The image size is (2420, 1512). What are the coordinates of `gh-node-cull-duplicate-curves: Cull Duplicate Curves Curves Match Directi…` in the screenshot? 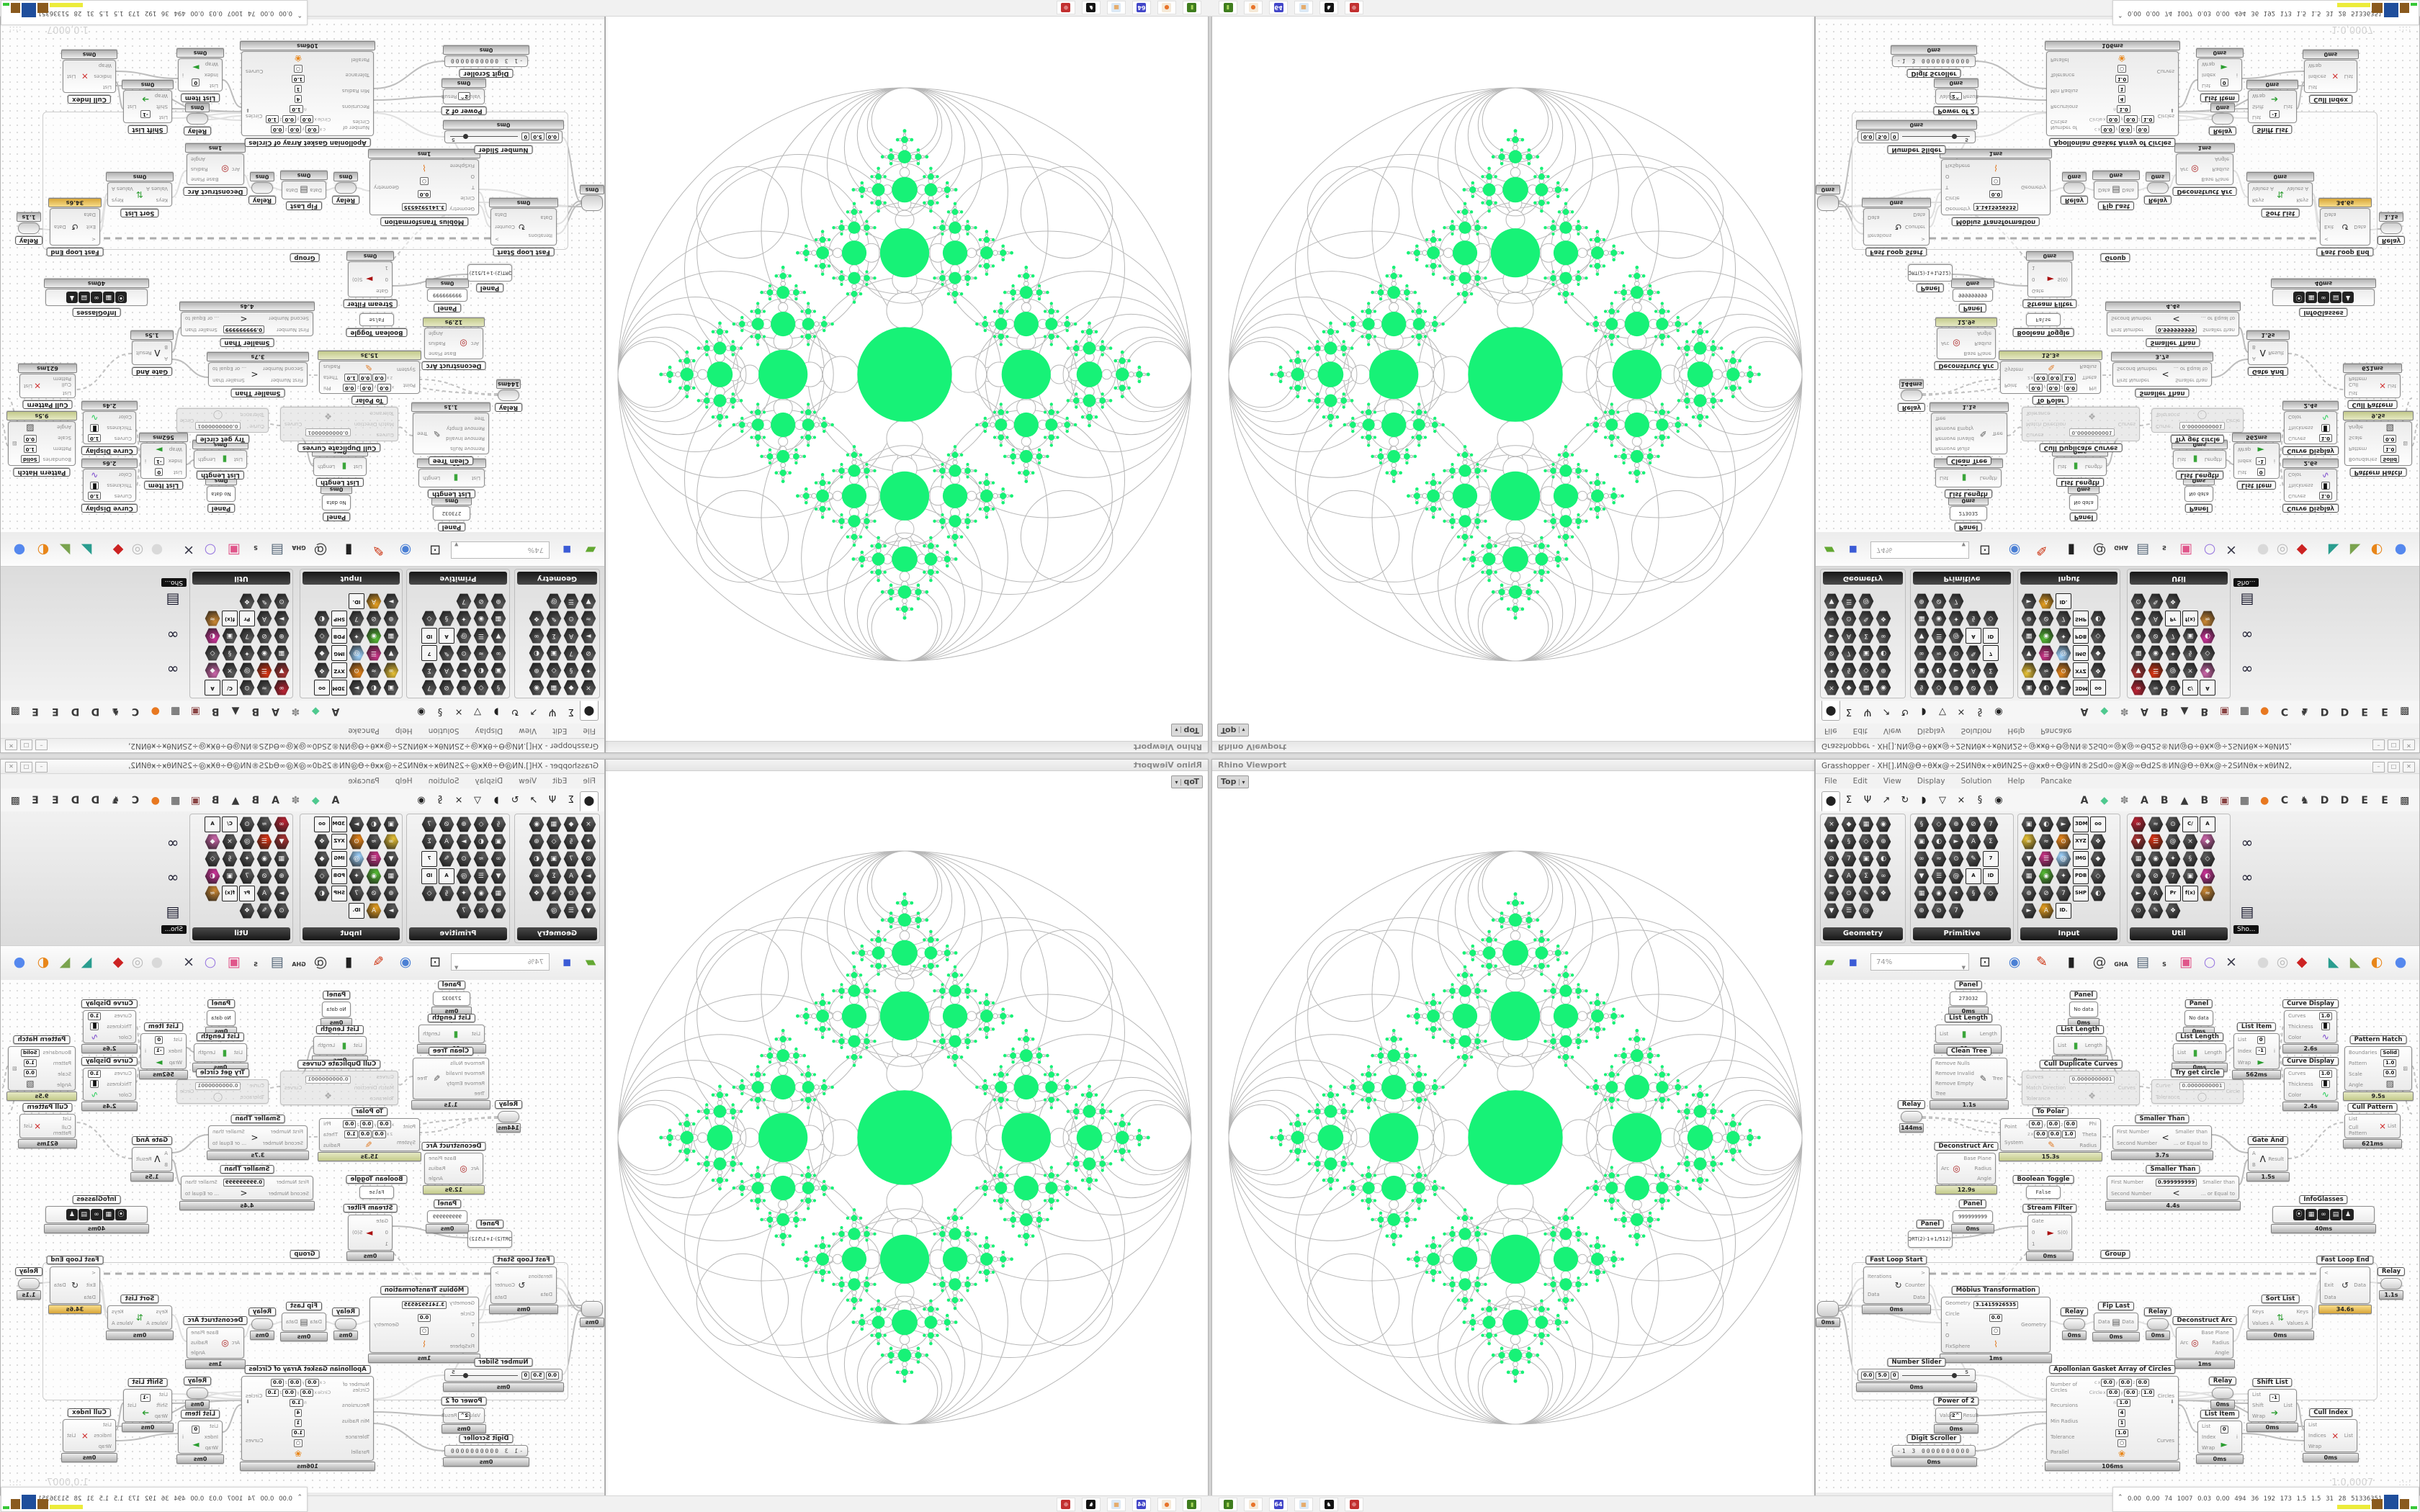 It's located at (339, 429).